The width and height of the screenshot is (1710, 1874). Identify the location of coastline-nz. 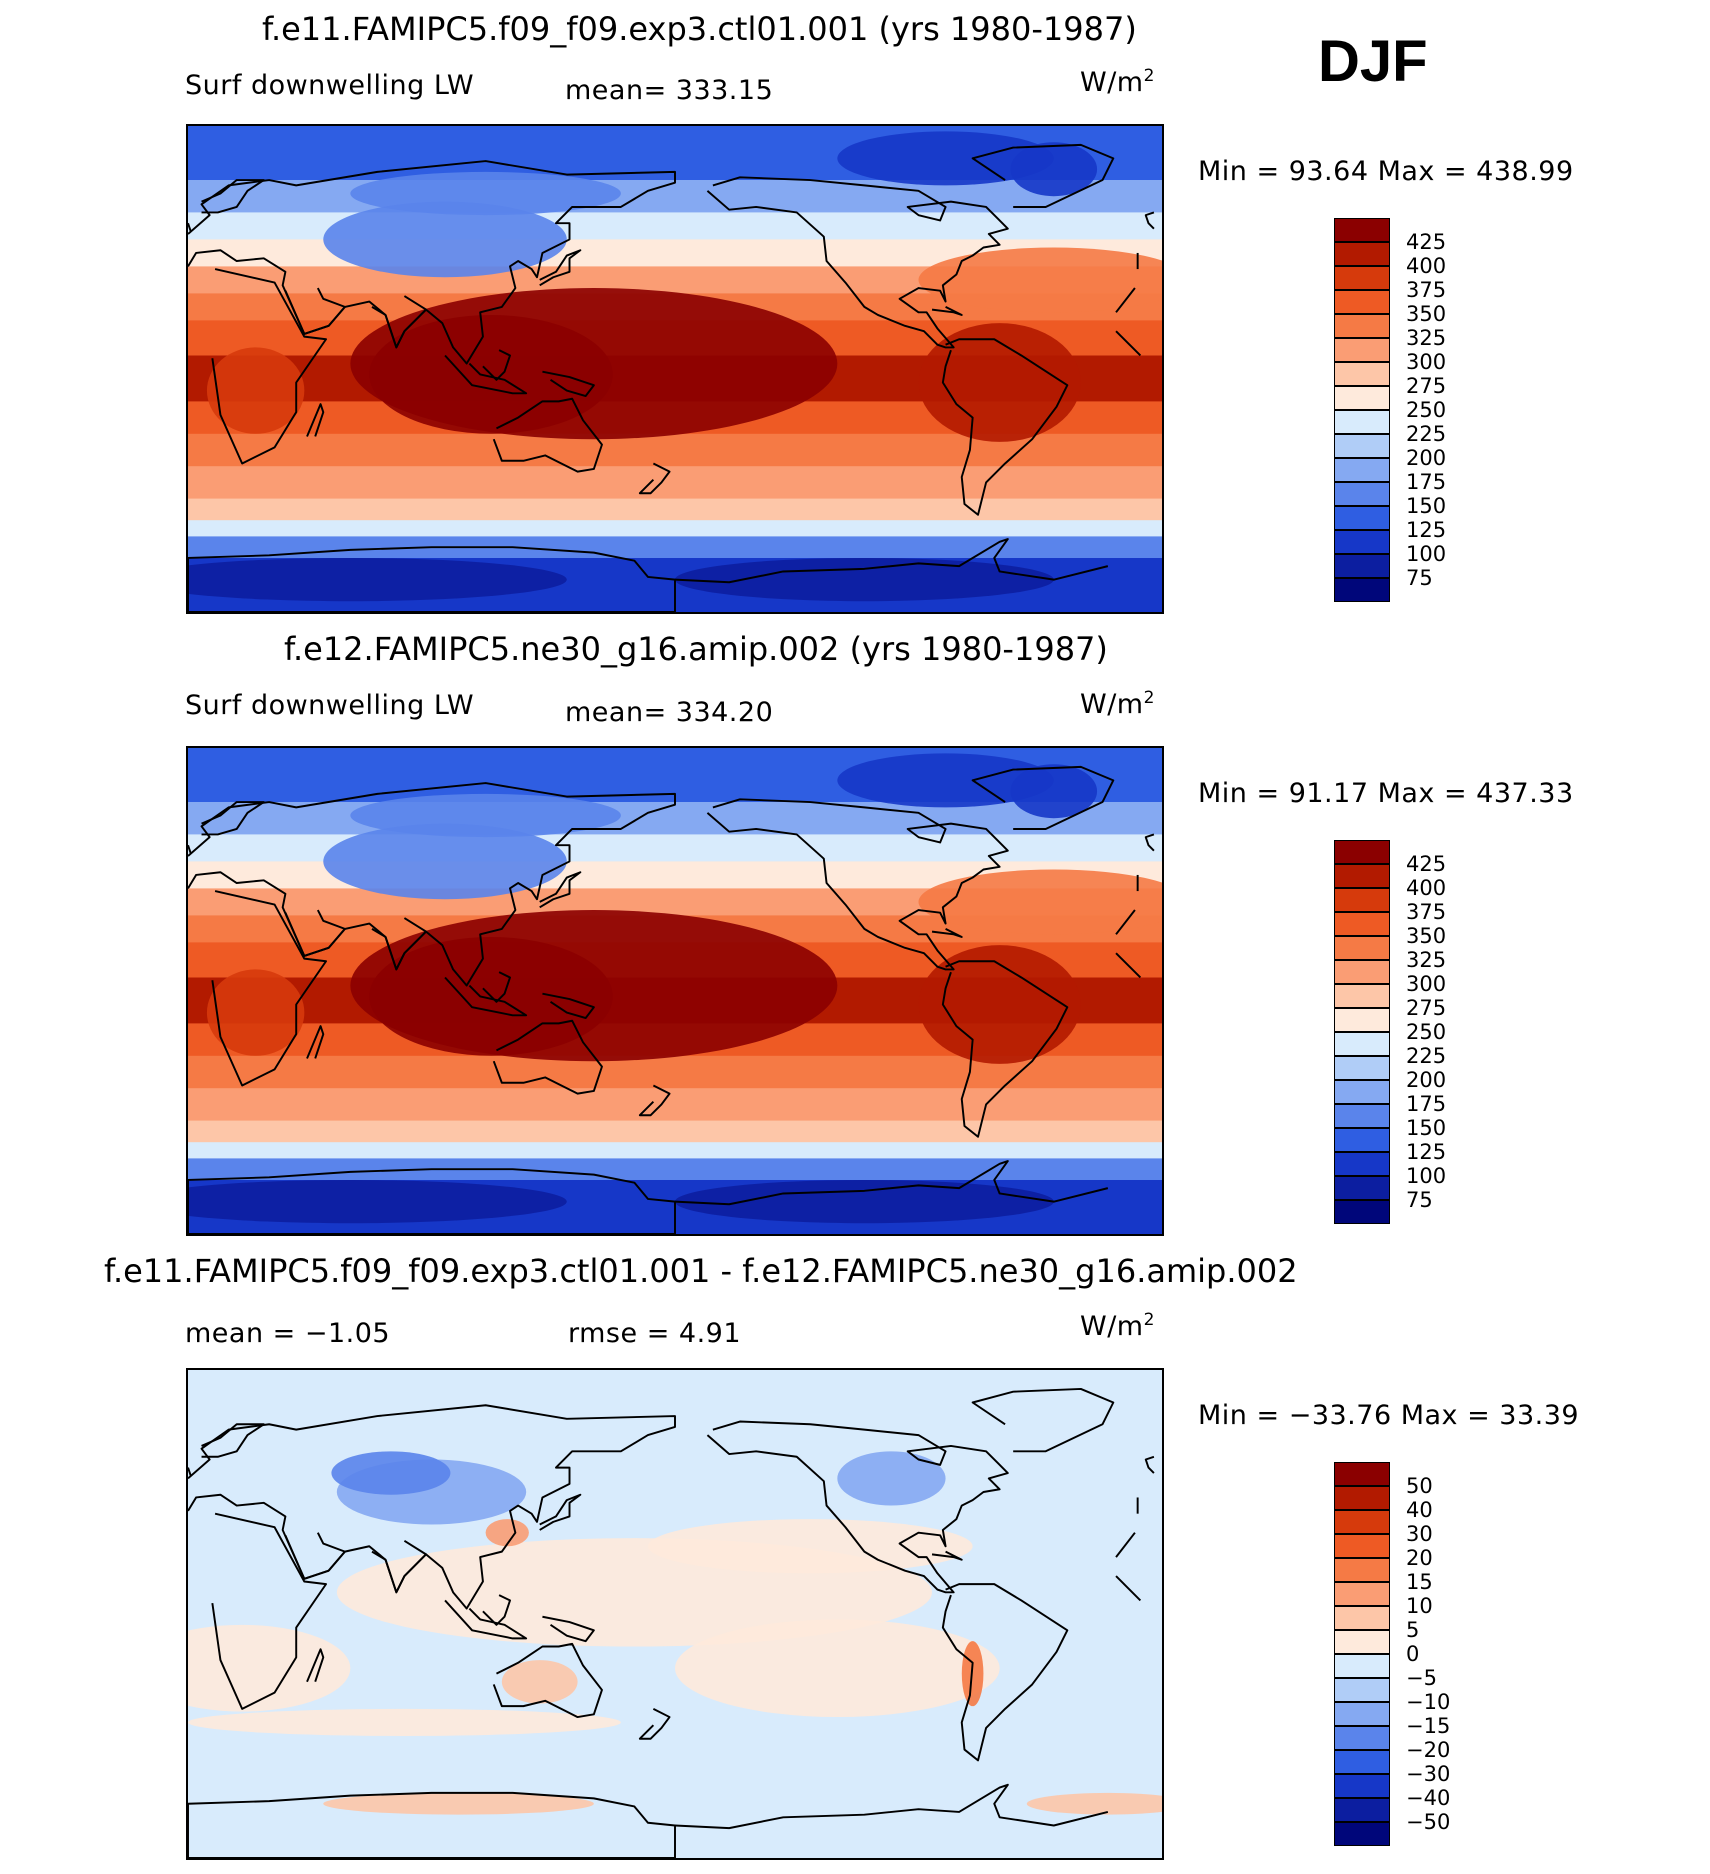
(654, 478).